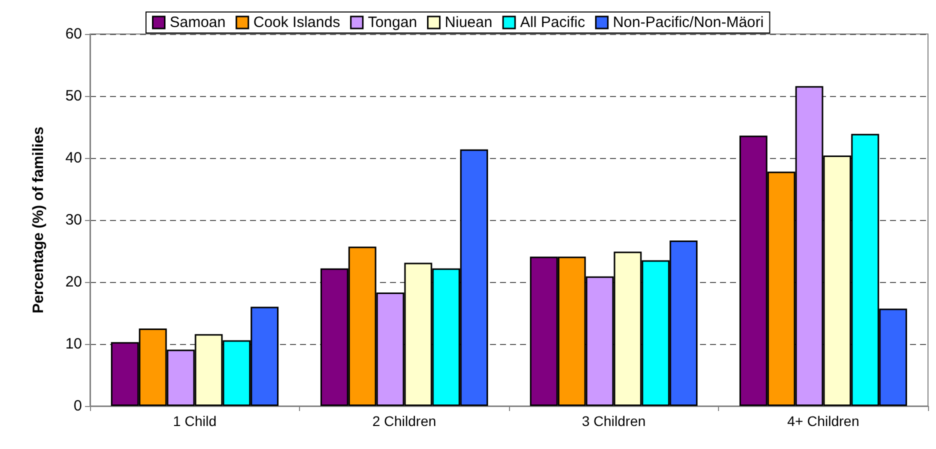  What do you see at coordinates (194, 421) in the screenshot?
I see `x-tick-label: 1 Child` at bounding box center [194, 421].